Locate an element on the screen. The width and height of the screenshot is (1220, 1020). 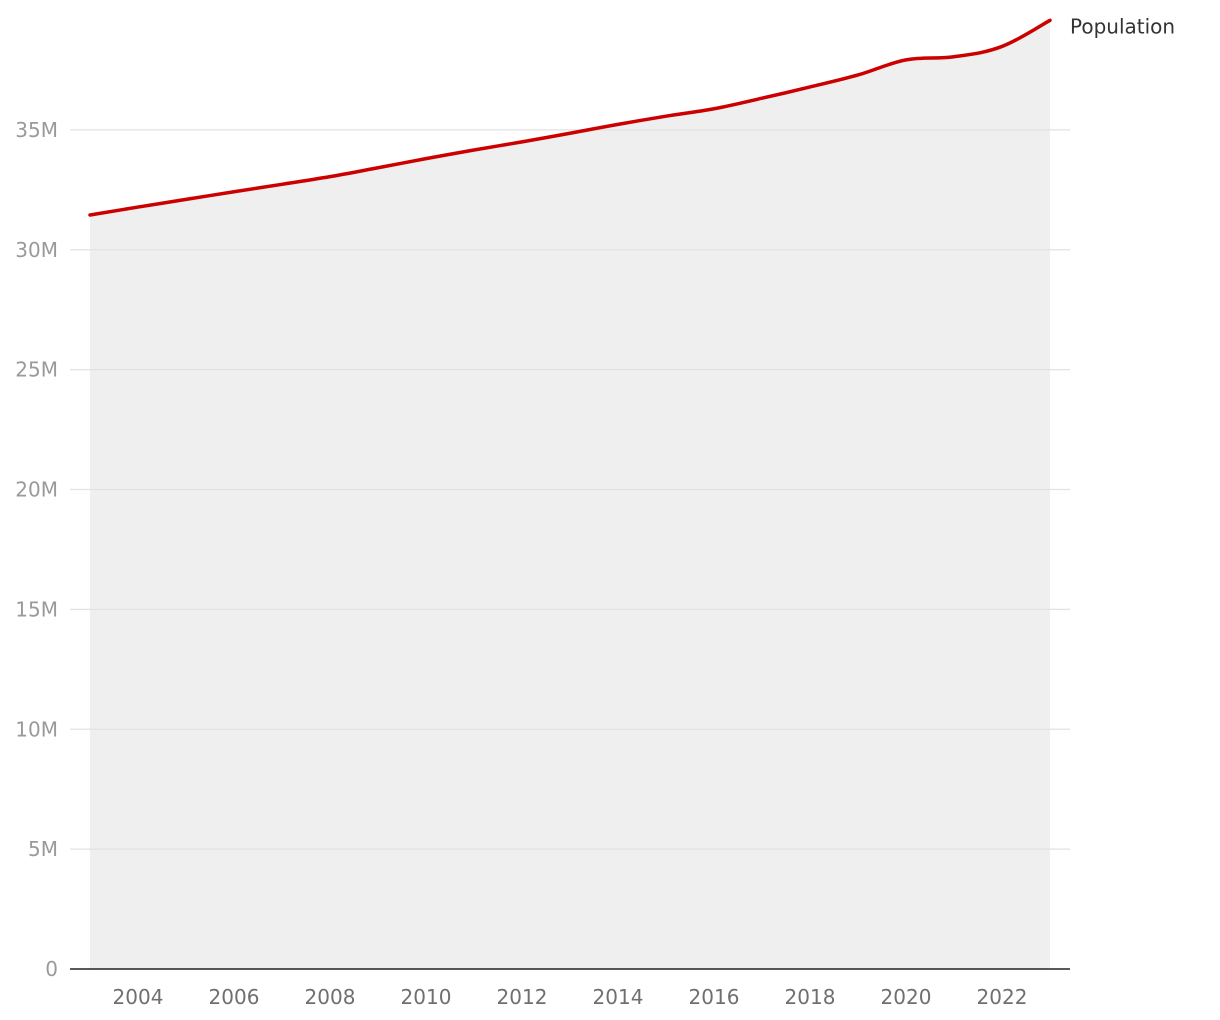
x-tick-label-2016: 2016 is located at coordinates (714, 997).